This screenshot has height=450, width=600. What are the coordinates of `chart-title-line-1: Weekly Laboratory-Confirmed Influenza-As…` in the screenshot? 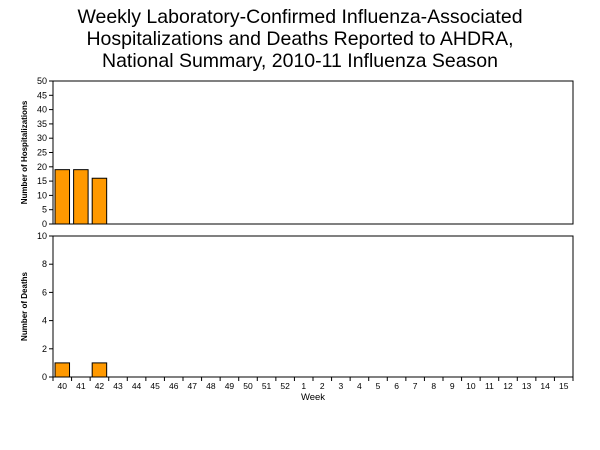 It's located at (300, 17).